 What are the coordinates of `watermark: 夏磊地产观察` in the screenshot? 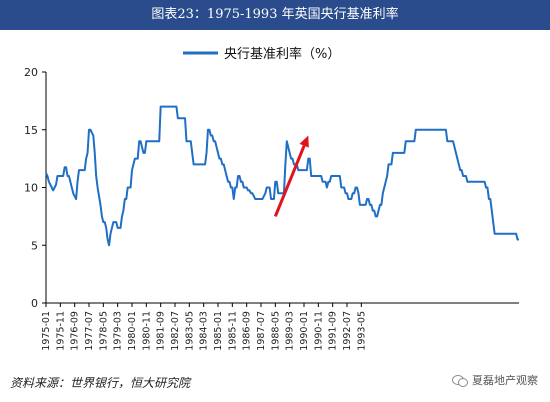 It's located at (495, 380).